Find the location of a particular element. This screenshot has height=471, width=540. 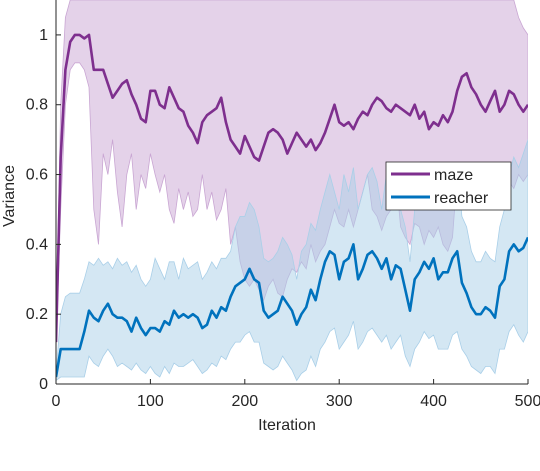

x-axis-label: Iteration is located at coordinates (287, 425).